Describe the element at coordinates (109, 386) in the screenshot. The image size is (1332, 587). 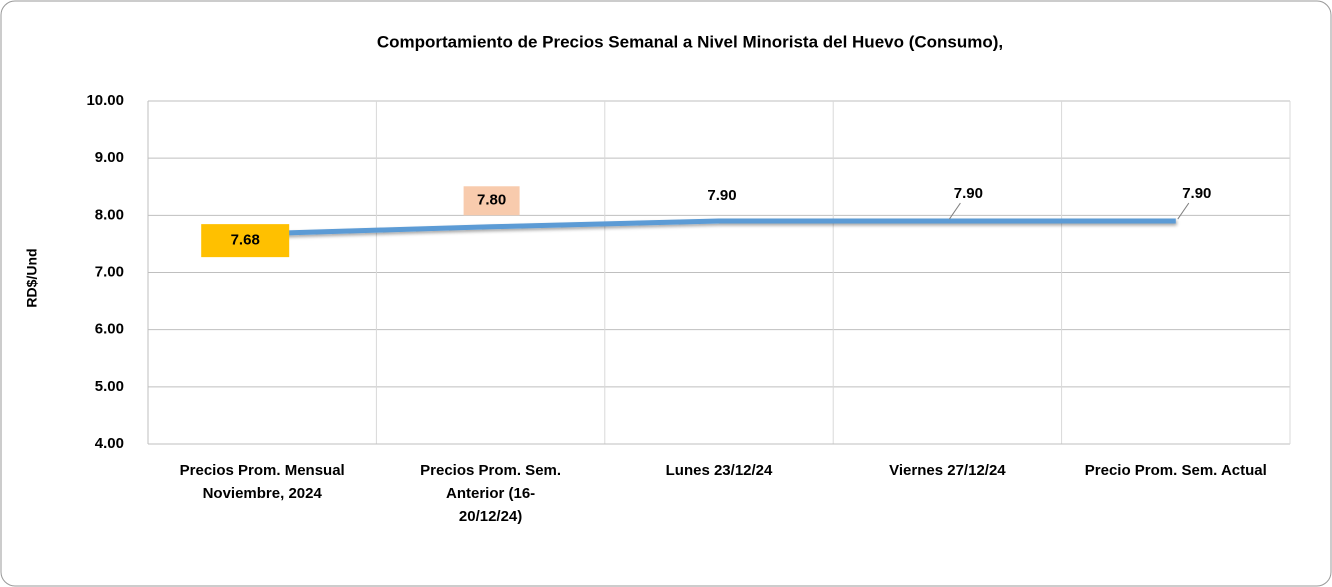
I see `y-tick-label: 5.00` at that location.